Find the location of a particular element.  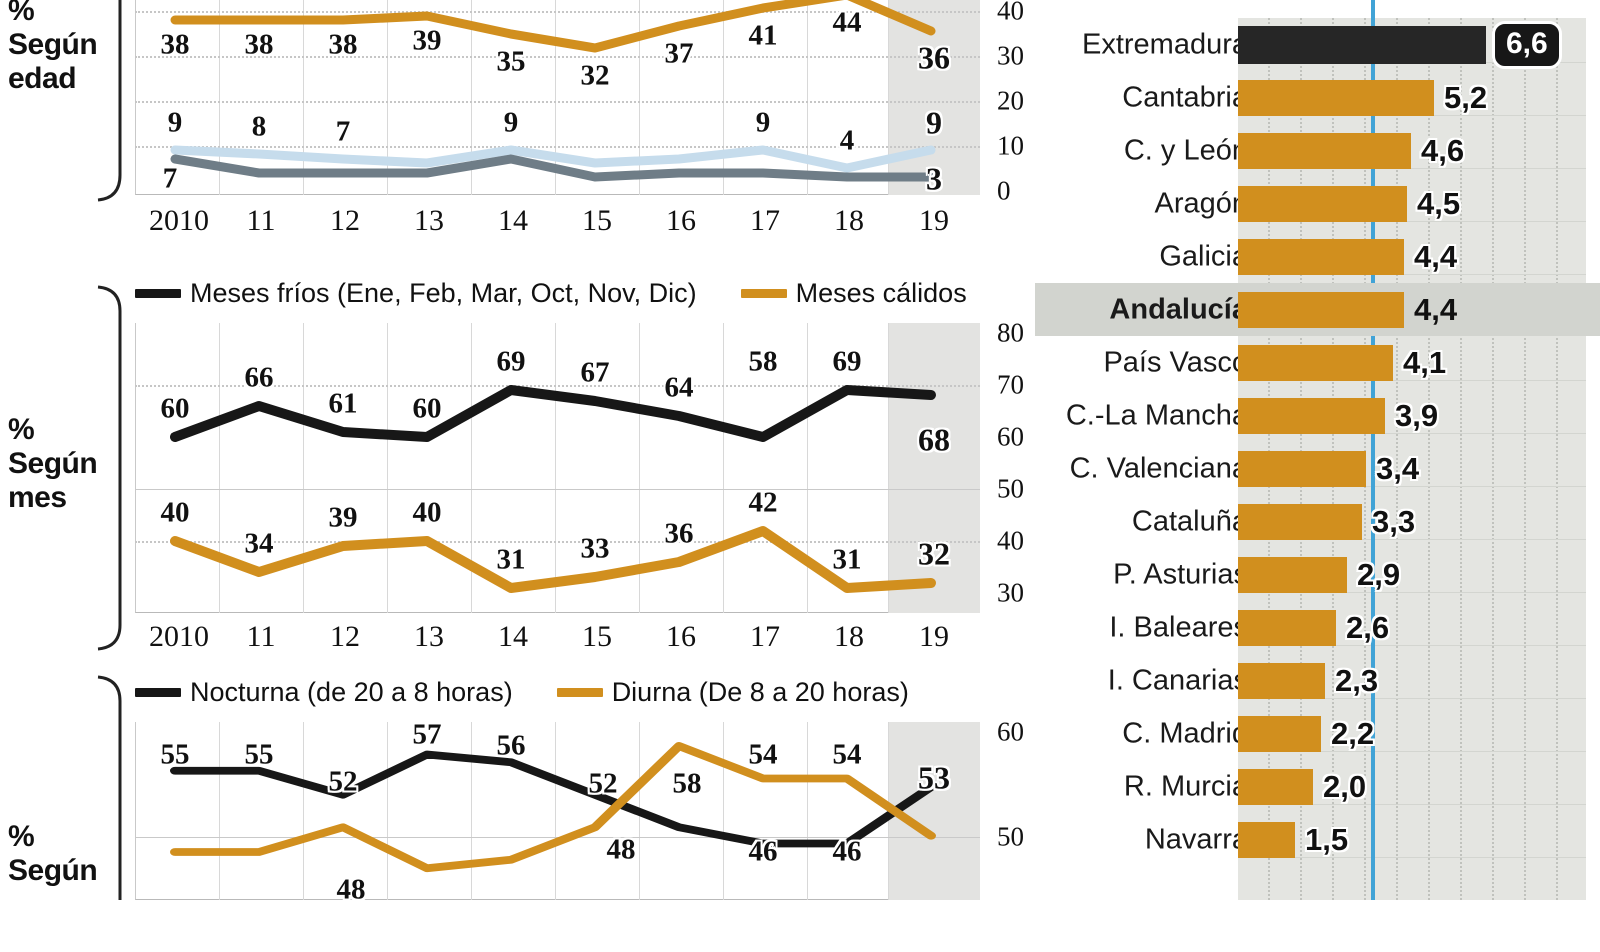

bar-row-galicia: Galicia 4,4 is located at coordinates (1317, 256).